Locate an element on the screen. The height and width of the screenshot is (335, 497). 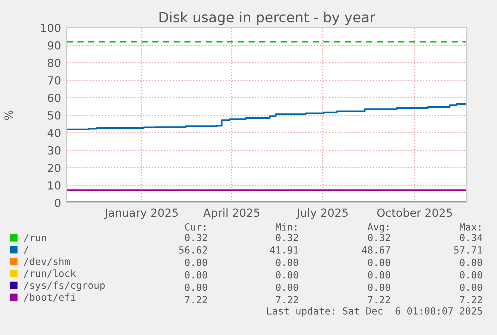
text: 57.71 is located at coordinates (468, 250).